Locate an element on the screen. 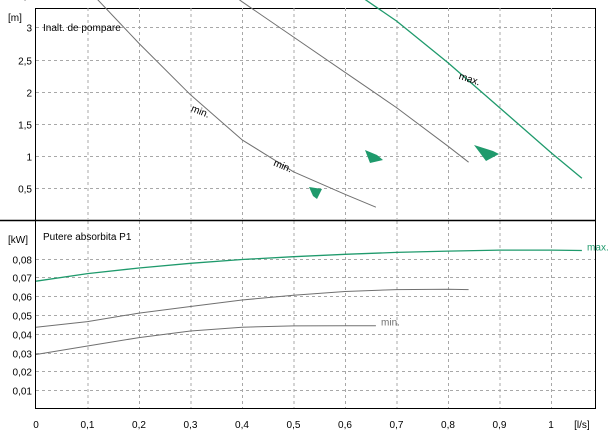 This screenshot has width=614, height=440. y-tick-label: 0,02 is located at coordinates (23, 373).